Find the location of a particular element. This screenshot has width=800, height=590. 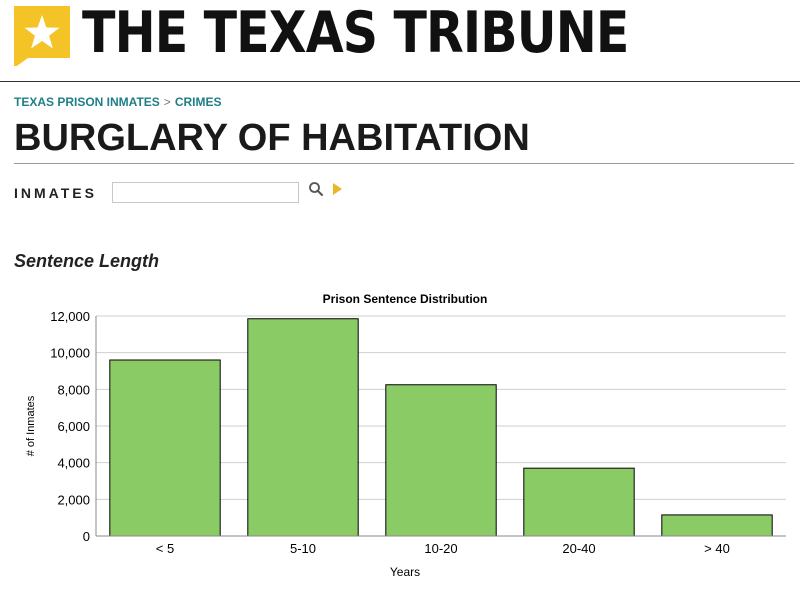

inmates-search-label: INMATES is located at coordinates (55, 193).